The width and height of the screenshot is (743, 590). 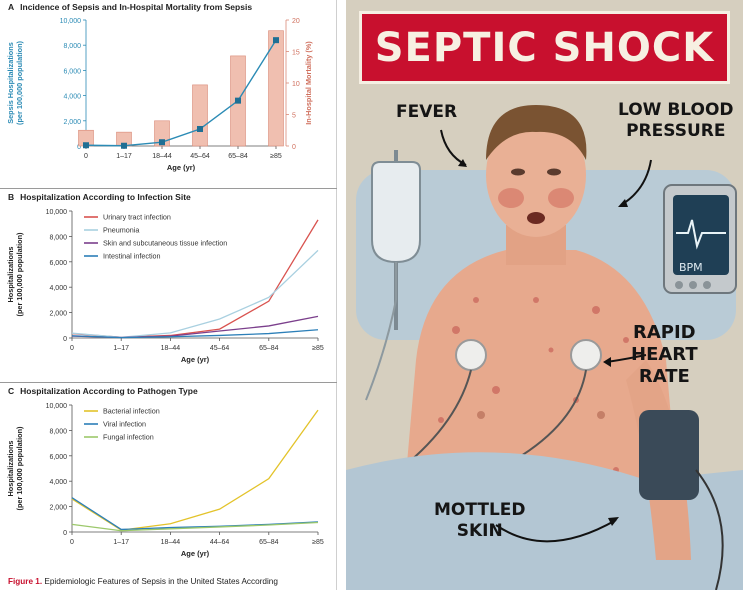 I want to click on iv-bag-icon, so click(x=396, y=212).